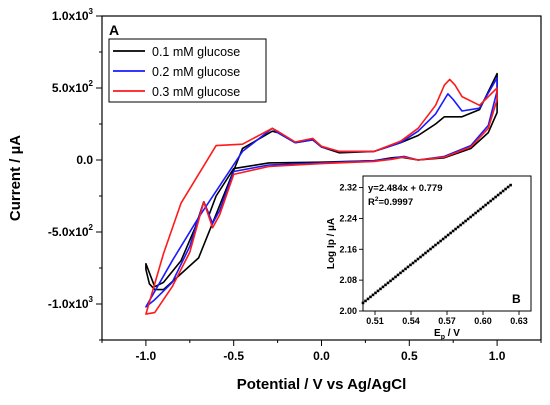 The width and height of the screenshot is (550, 405). What do you see at coordinates (375, 321) in the screenshot?
I see `inset-x-tick-label: 0.51` at bounding box center [375, 321].